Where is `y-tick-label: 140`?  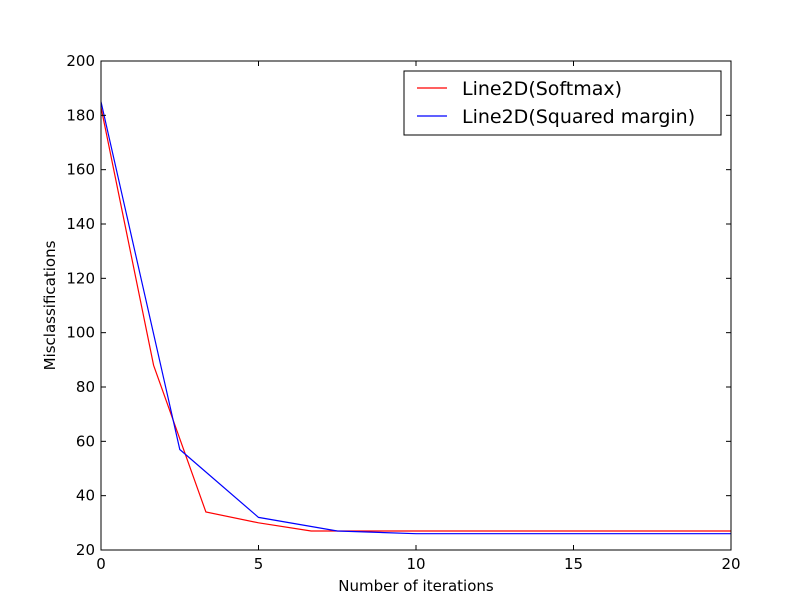 y-tick-label: 140 is located at coordinates (80, 224).